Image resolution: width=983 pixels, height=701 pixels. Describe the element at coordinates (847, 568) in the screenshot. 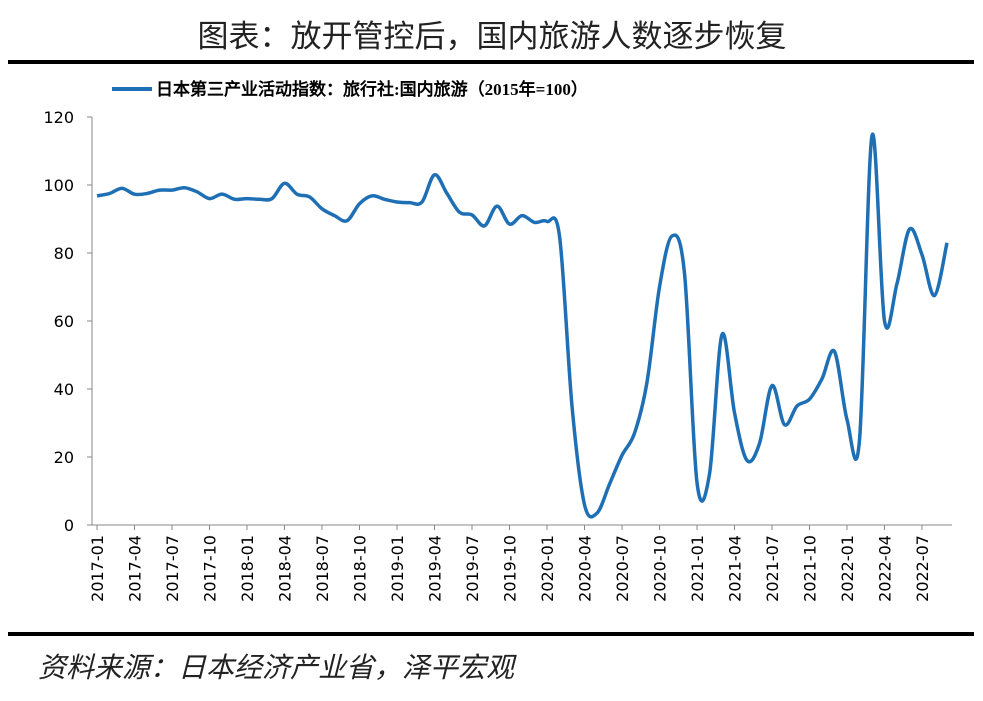

I see `x-tick-label: 2022-01` at that location.